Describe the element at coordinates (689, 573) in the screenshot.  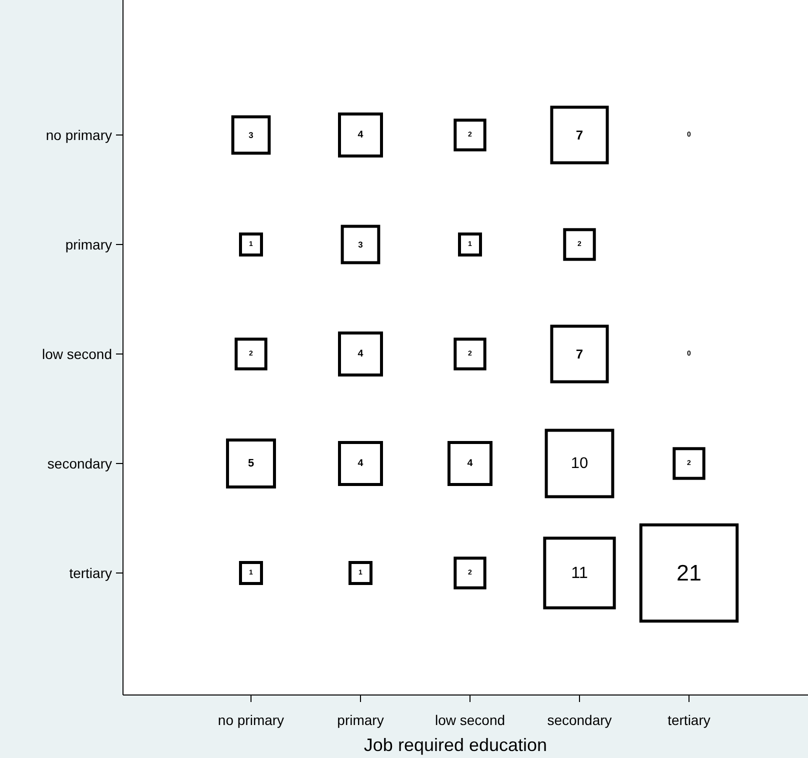
I see `data-label: 21` at that location.